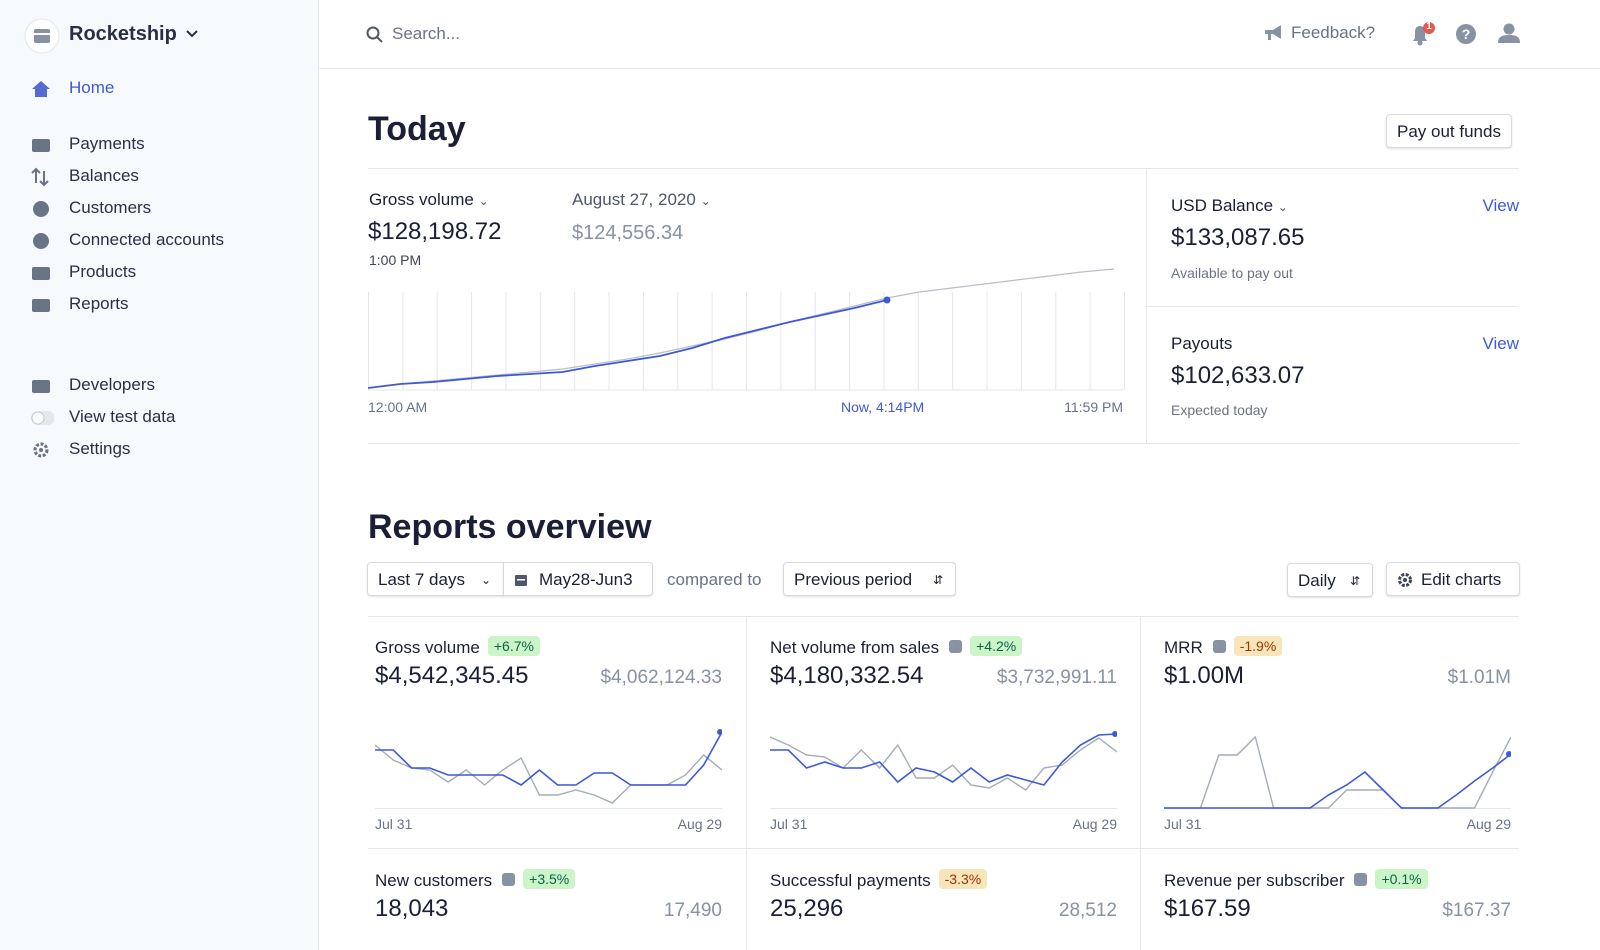 The image size is (1600, 950). What do you see at coordinates (1232, 273) in the screenshot?
I see `balance-note: Available to pay out` at bounding box center [1232, 273].